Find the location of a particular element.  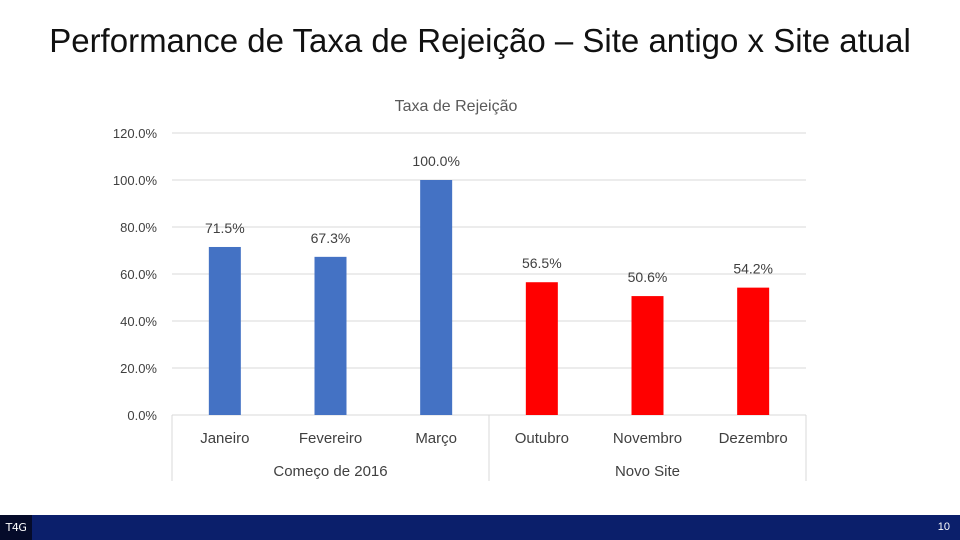

footer-bar: T4G 10 is located at coordinates (480, 527).